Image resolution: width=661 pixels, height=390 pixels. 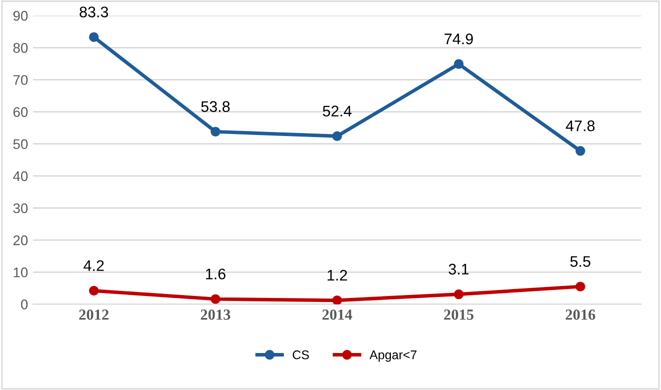 I want to click on y-tick-label: 60, so click(x=20, y=112).